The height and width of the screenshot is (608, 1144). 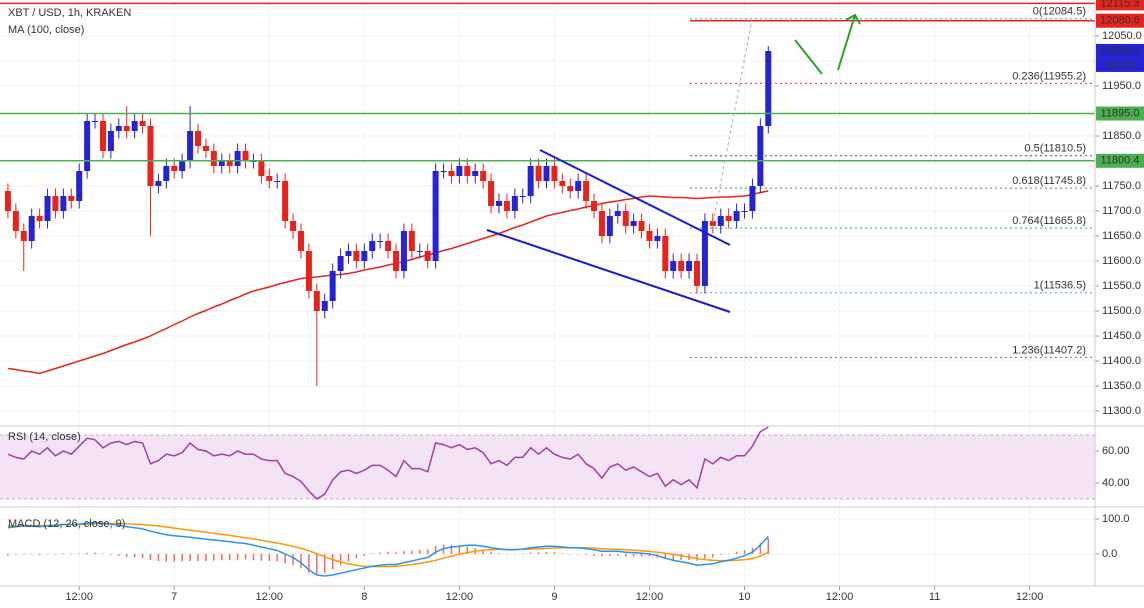 What do you see at coordinates (1121, 186) in the screenshot?
I see `y-tick-label: 11750.0` at bounding box center [1121, 186].